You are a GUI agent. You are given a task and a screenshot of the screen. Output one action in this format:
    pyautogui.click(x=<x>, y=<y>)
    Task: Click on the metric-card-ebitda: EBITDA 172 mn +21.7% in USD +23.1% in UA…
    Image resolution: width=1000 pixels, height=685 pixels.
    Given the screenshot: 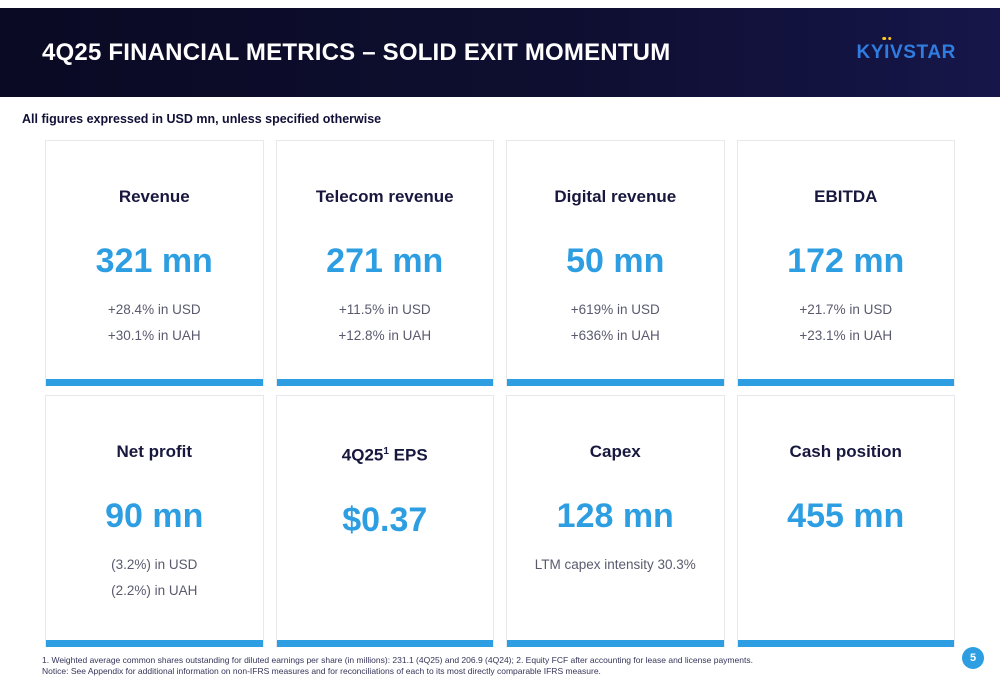 What is the action you would take?
    pyautogui.click(x=845, y=263)
    